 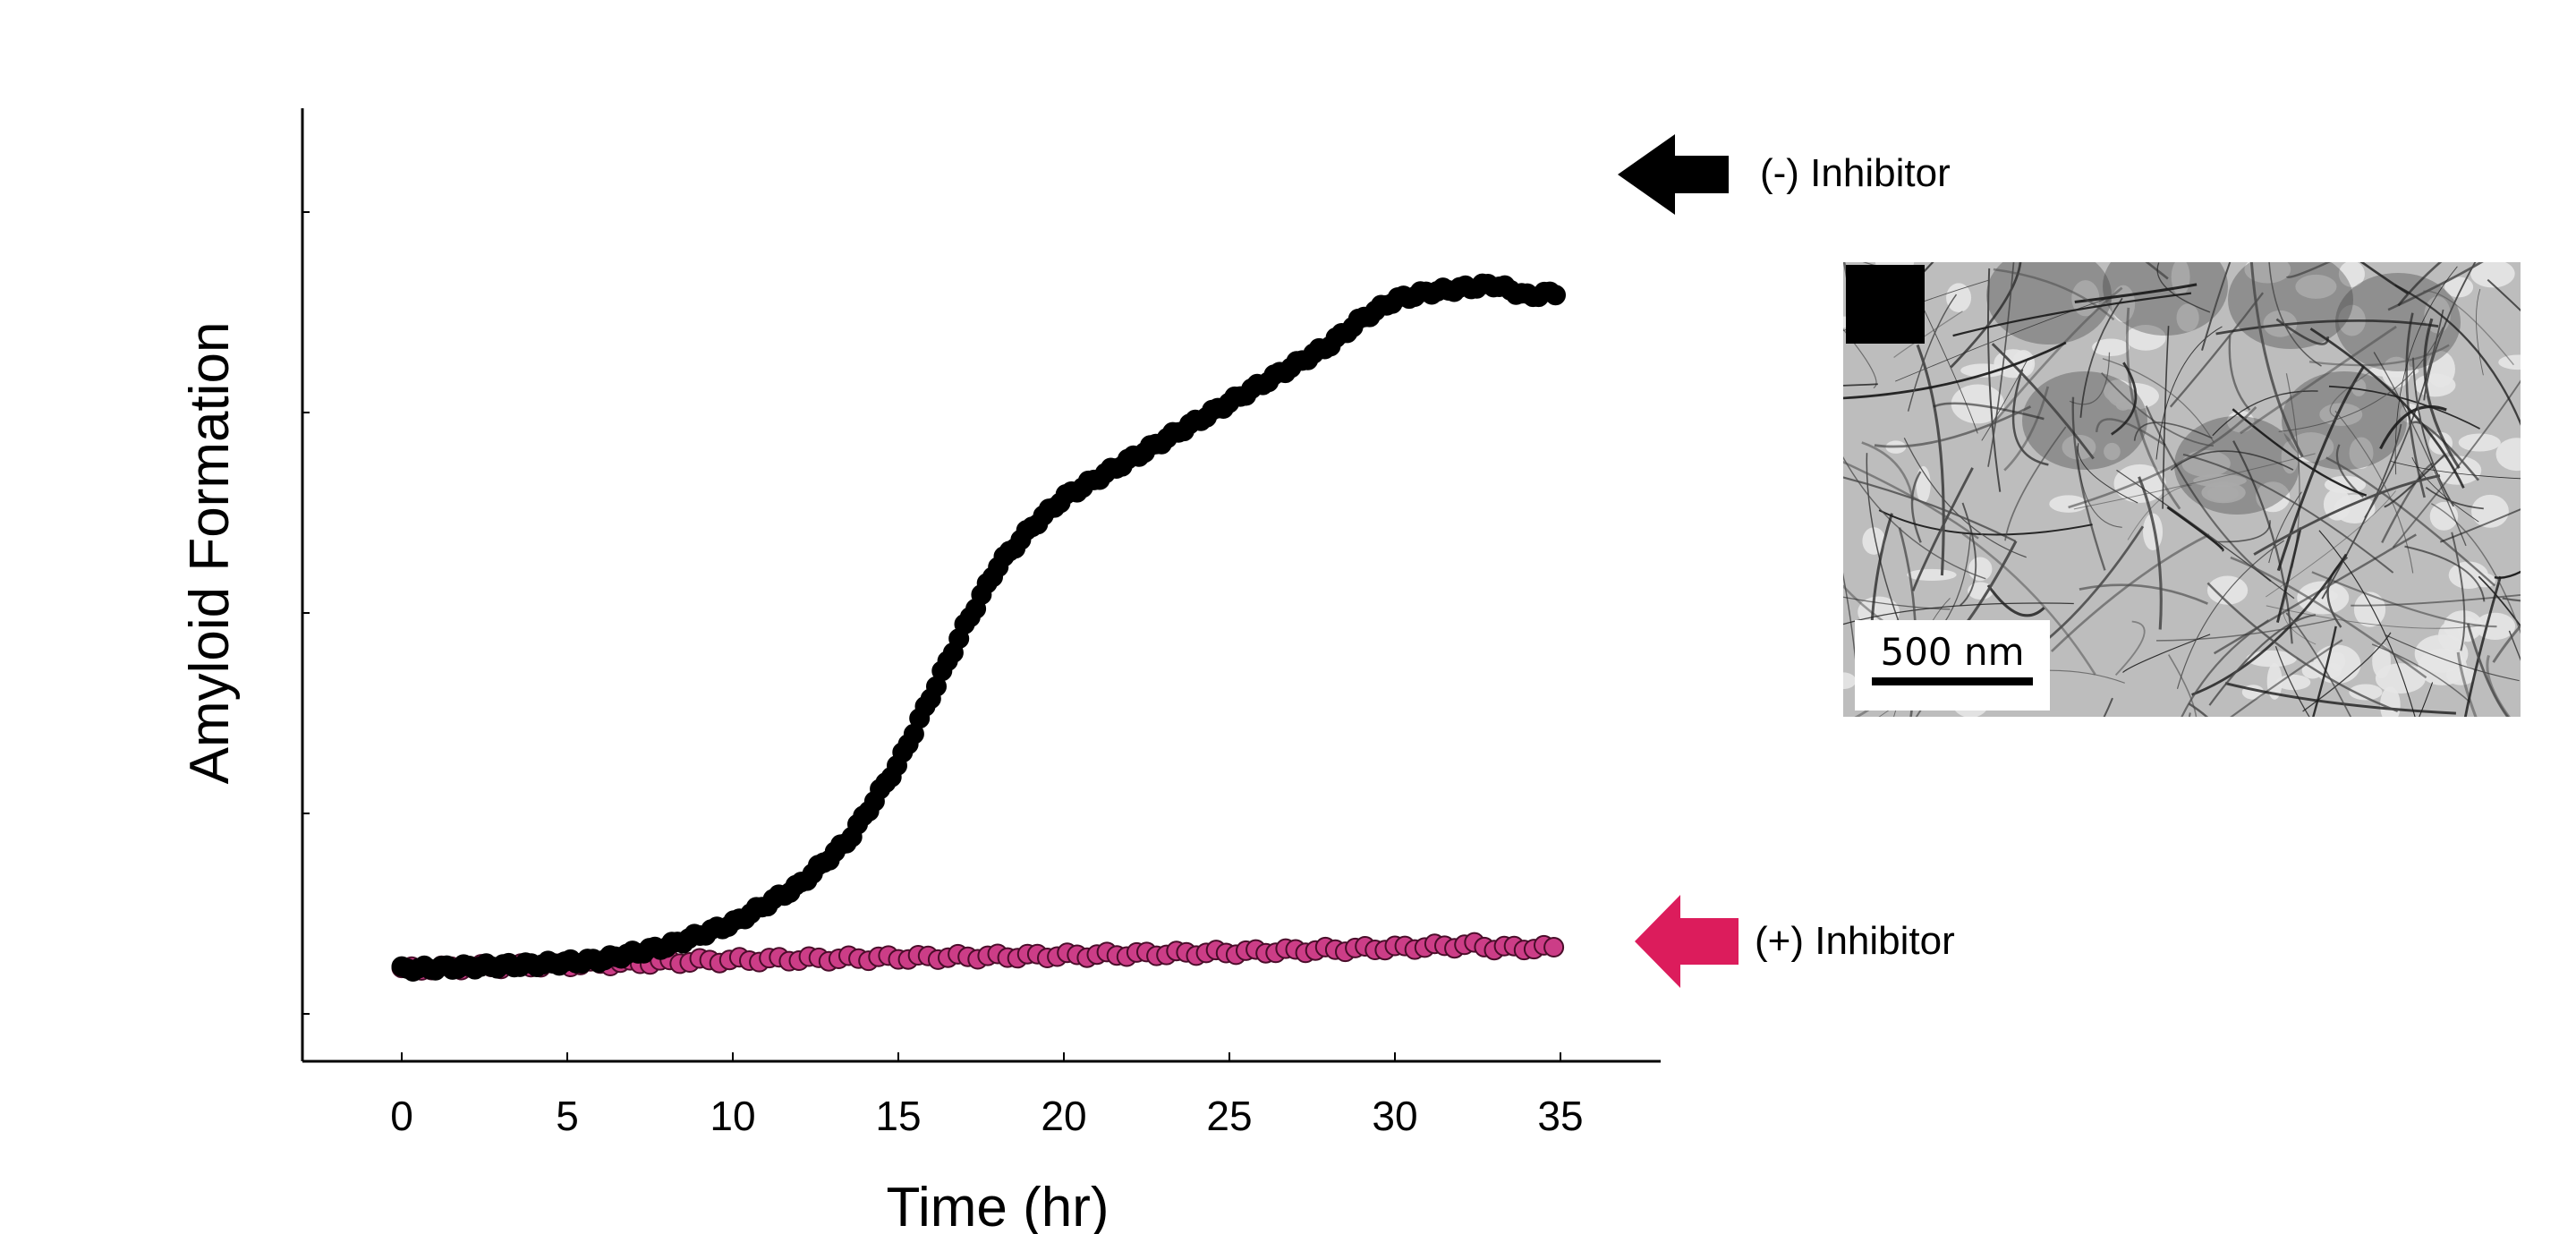 What do you see at coordinates (1952, 666) in the screenshot?
I see `scale-bar-box` at bounding box center [1952, 666].